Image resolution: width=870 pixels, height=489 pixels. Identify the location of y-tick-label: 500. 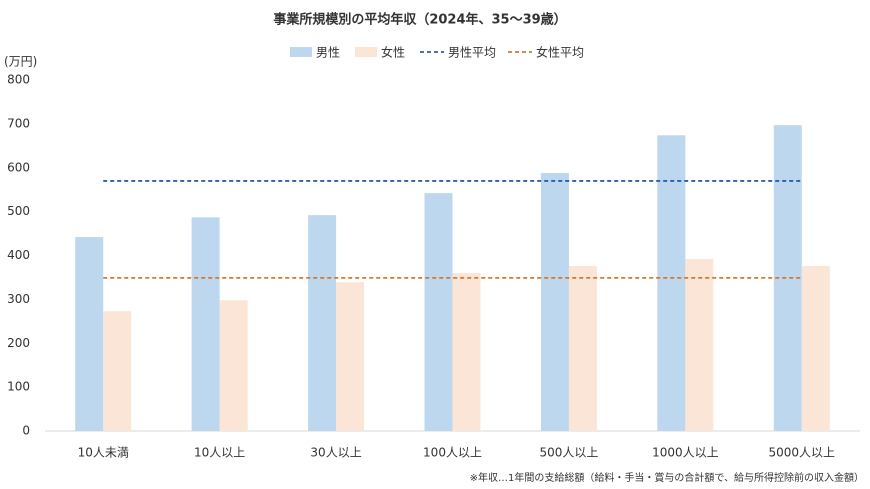
(18, 211).